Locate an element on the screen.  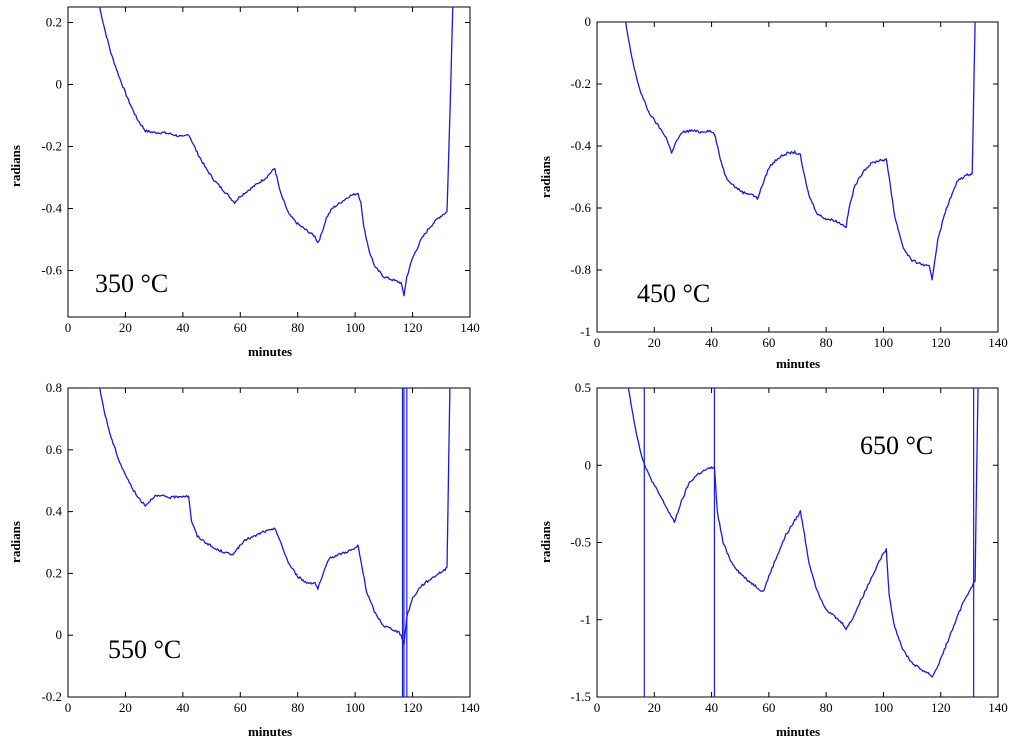
panel-annotation: 550 °C is located at coordinates (144, 649).